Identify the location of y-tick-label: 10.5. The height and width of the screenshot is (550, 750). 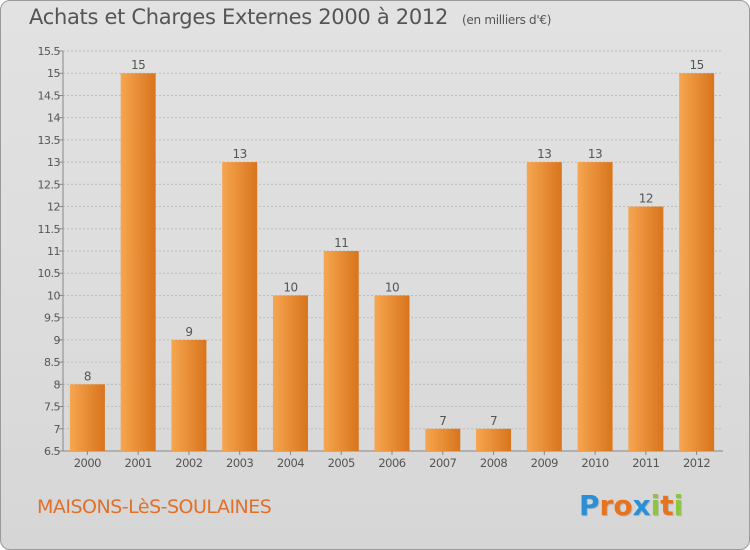
(49, 273).